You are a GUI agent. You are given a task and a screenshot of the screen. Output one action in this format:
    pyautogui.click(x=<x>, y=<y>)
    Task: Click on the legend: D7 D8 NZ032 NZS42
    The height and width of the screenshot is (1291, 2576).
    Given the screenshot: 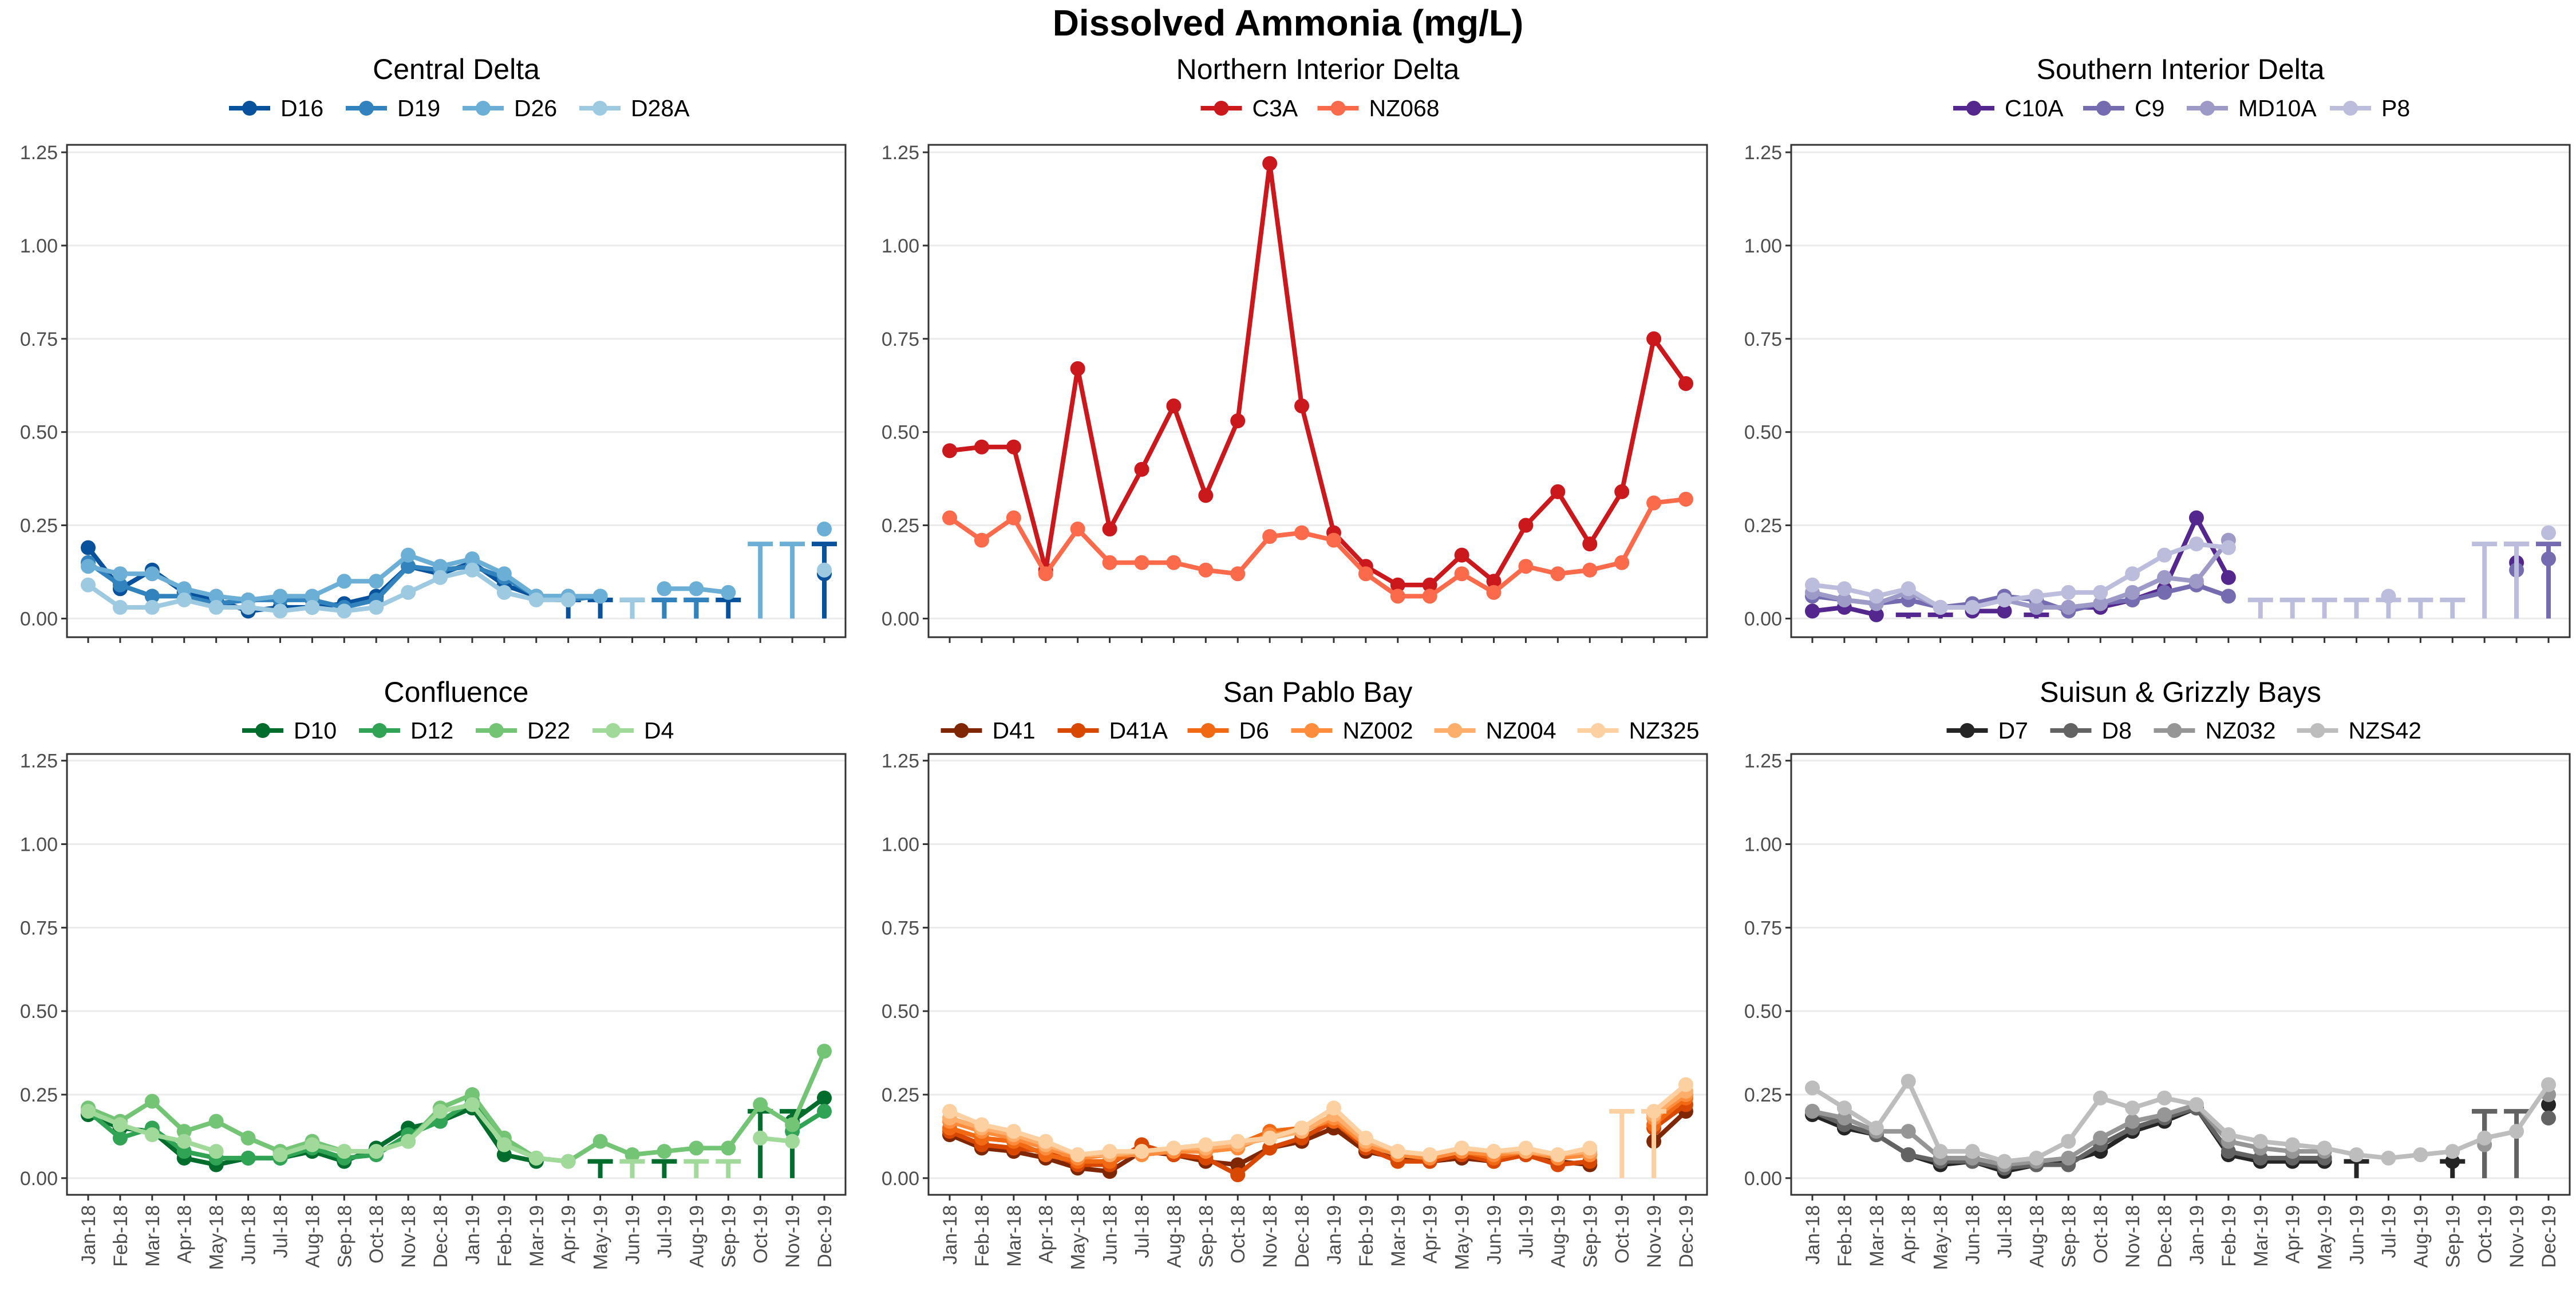 What is the action you would take?
    pyautogui.click(x=2183, y=730)
    